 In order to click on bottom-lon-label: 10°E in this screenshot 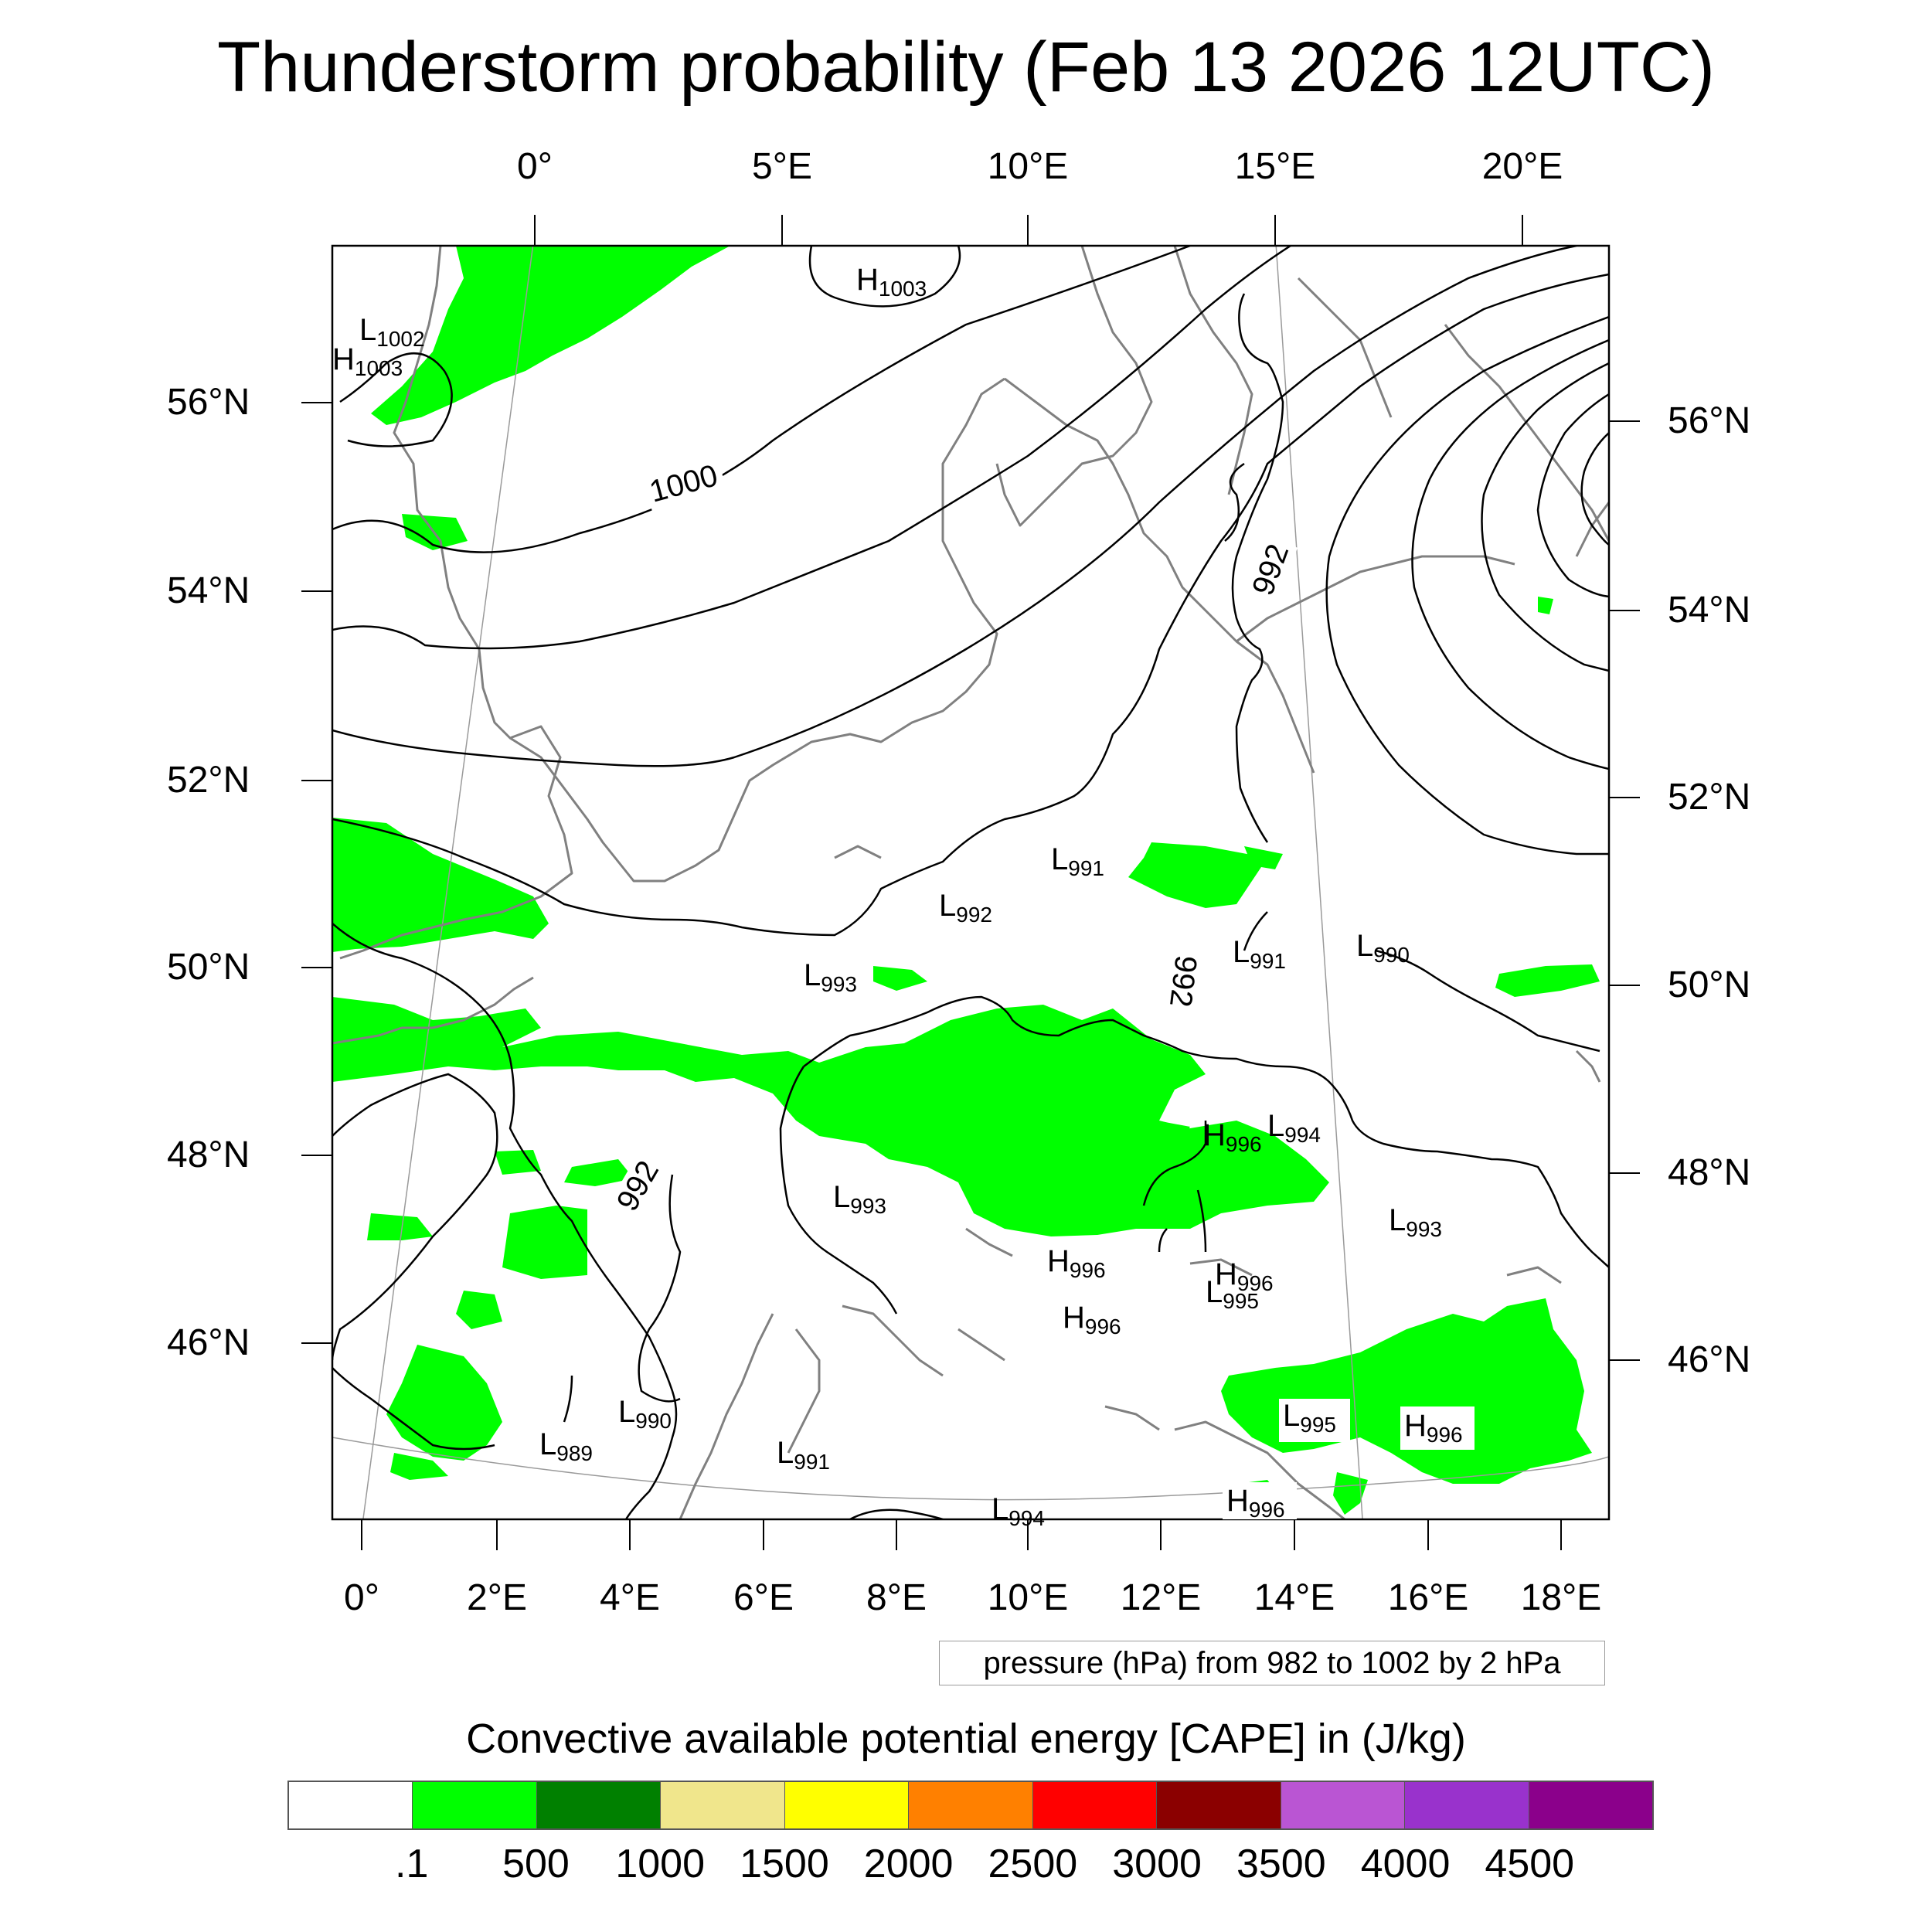, I will do `click(1028, 1598)`.